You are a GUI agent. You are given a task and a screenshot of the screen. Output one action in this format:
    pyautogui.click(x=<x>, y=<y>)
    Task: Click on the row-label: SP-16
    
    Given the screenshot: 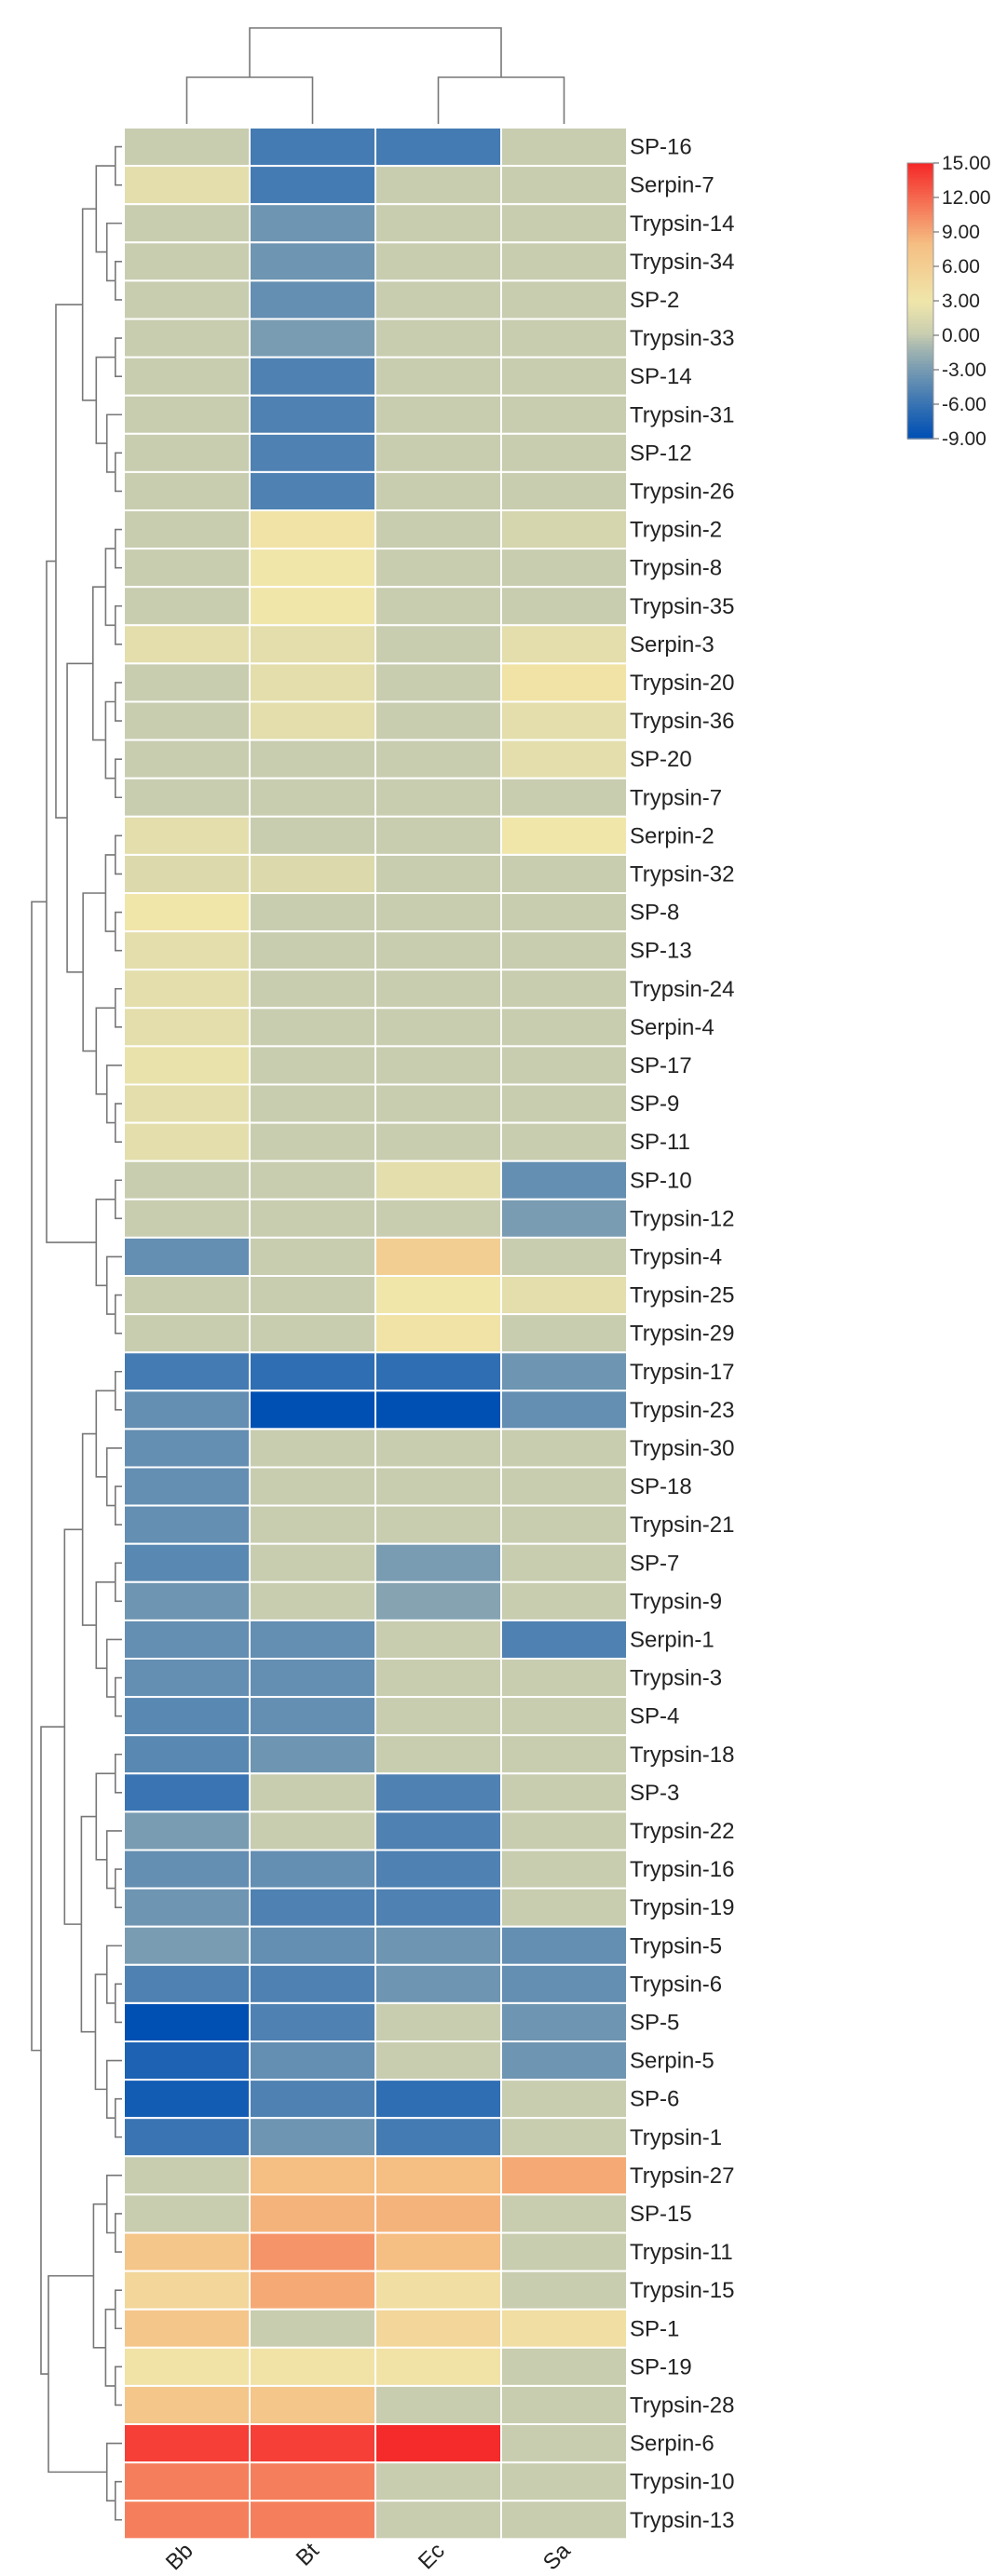 What is the action you would take?
    pyautogui.click(x=661, y=147)
    